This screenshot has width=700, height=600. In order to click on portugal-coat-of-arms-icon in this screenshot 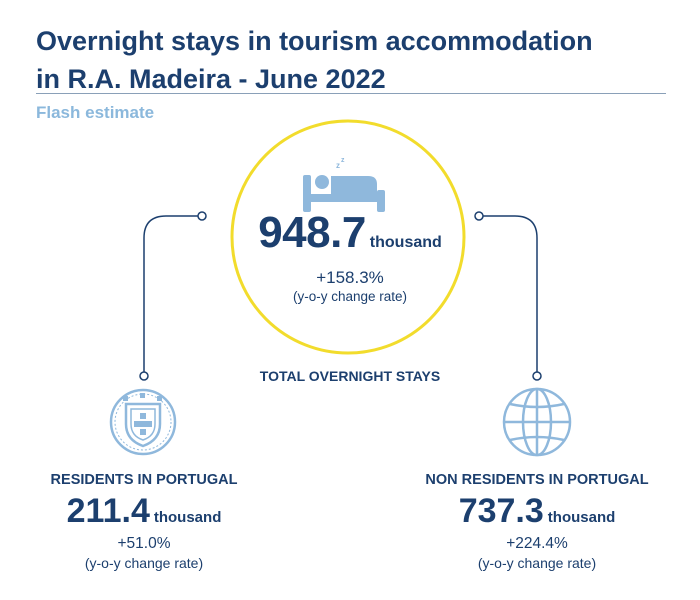, I will do `click(143, 422)`.